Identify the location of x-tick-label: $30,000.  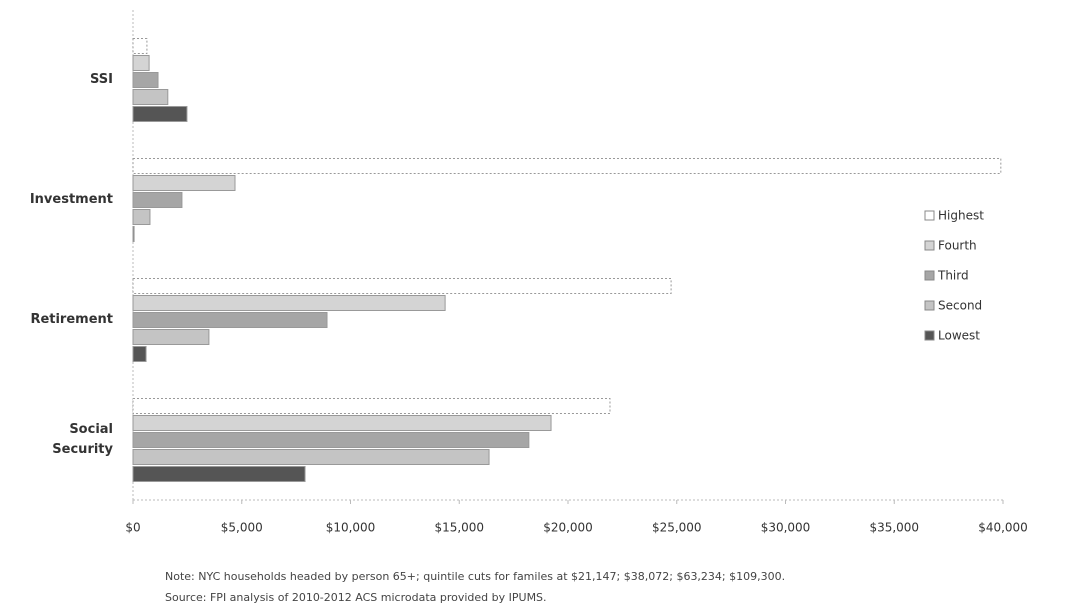
(786, 528).